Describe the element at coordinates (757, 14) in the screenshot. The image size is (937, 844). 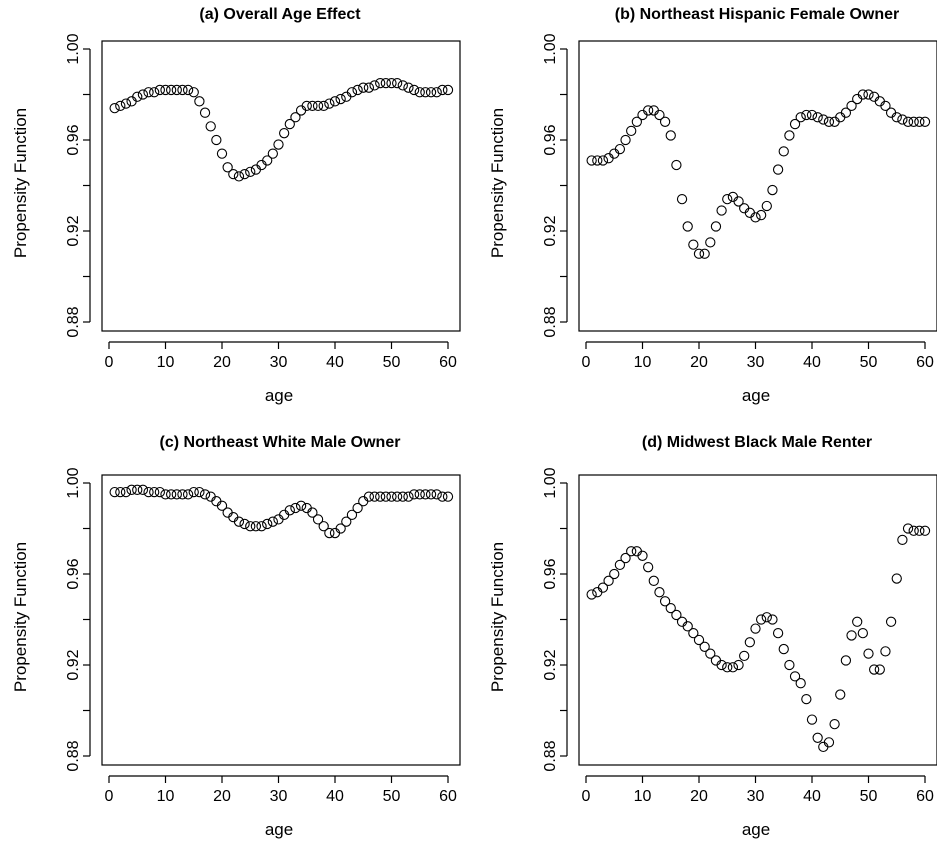
I see `panel-title: (b) Northeast Hispanic Female Owner` at that location.